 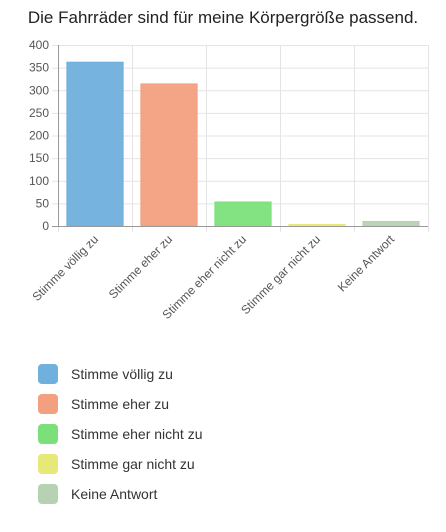 I want to click on y-tick-label: 0, so click(x=45, y=226).